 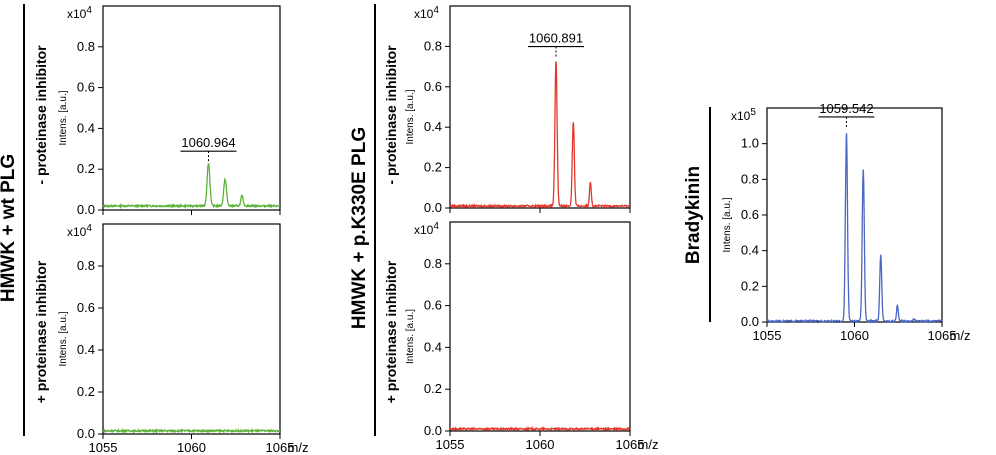 I want to click on peak-label: 1060.964, so click(x=208, y=142).